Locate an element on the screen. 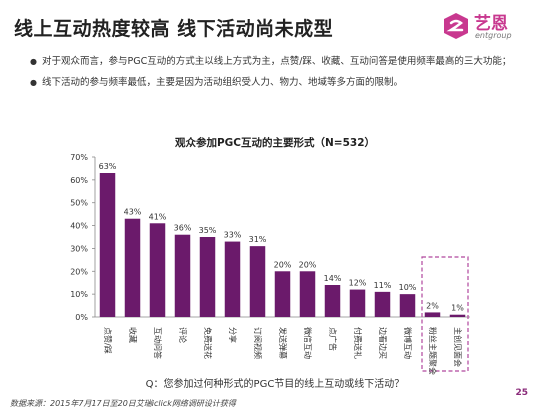 The width and height of the screenshot is (550, 413). bar-value-label: 31% is located at coordinates (258, 239).